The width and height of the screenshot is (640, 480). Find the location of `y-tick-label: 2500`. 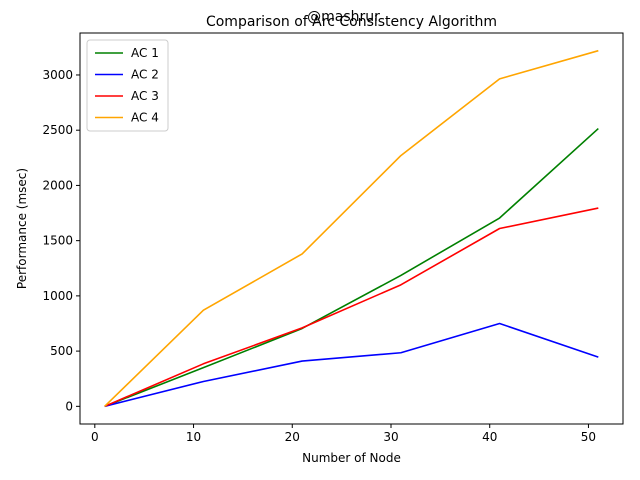

y-tick-label: 2500 is located at coordinates (57, 130).